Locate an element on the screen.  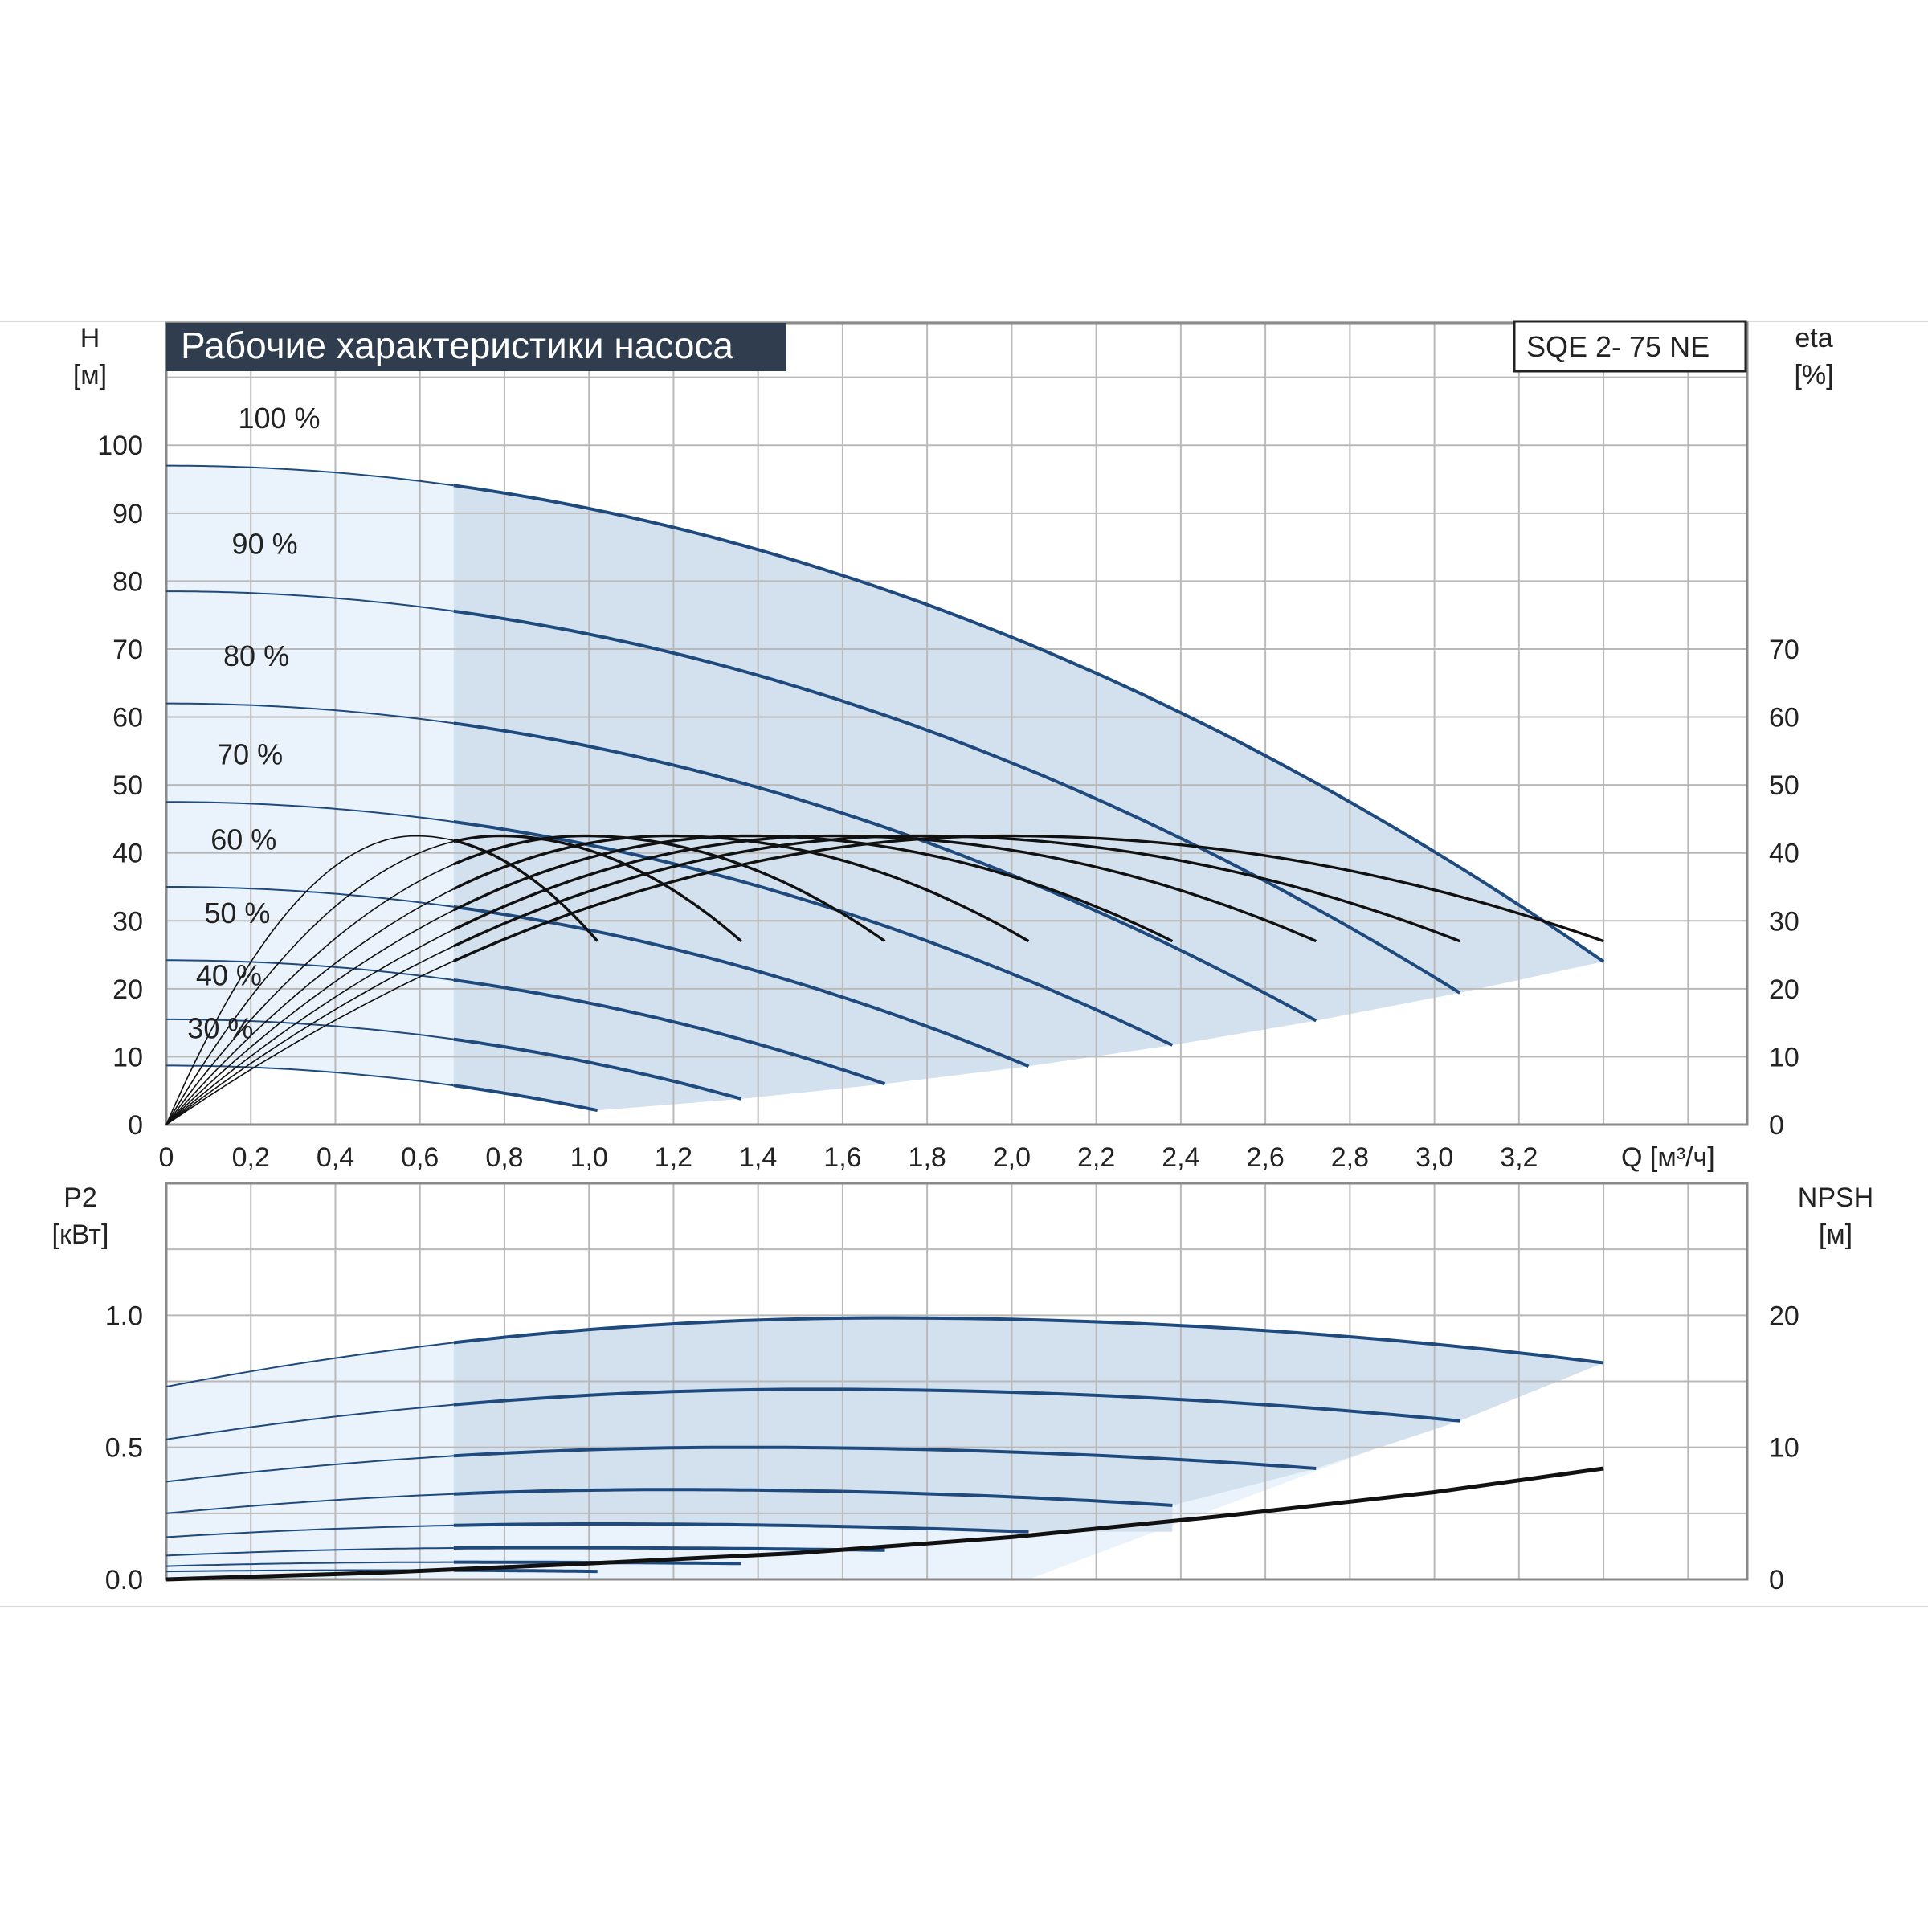
speed-label: 30 % is located at coordinates (220, 1028).